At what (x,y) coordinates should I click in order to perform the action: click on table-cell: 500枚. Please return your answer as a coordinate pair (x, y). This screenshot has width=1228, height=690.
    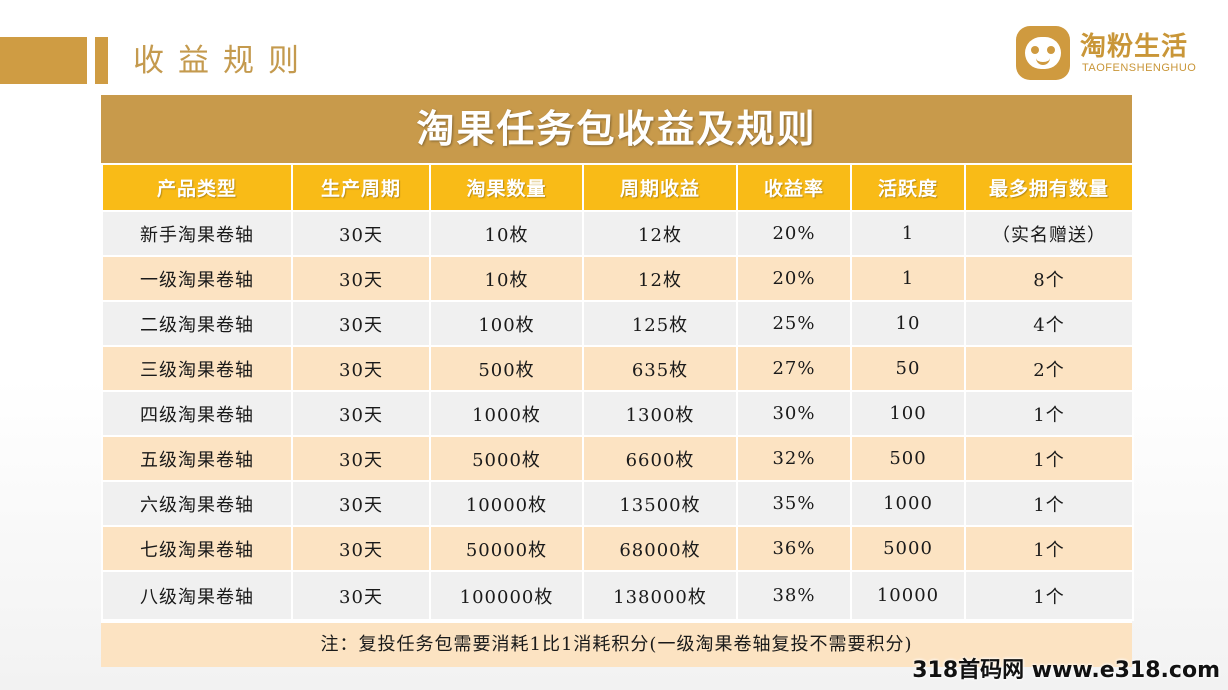
    Looking at the image, I should click on (506, 368).